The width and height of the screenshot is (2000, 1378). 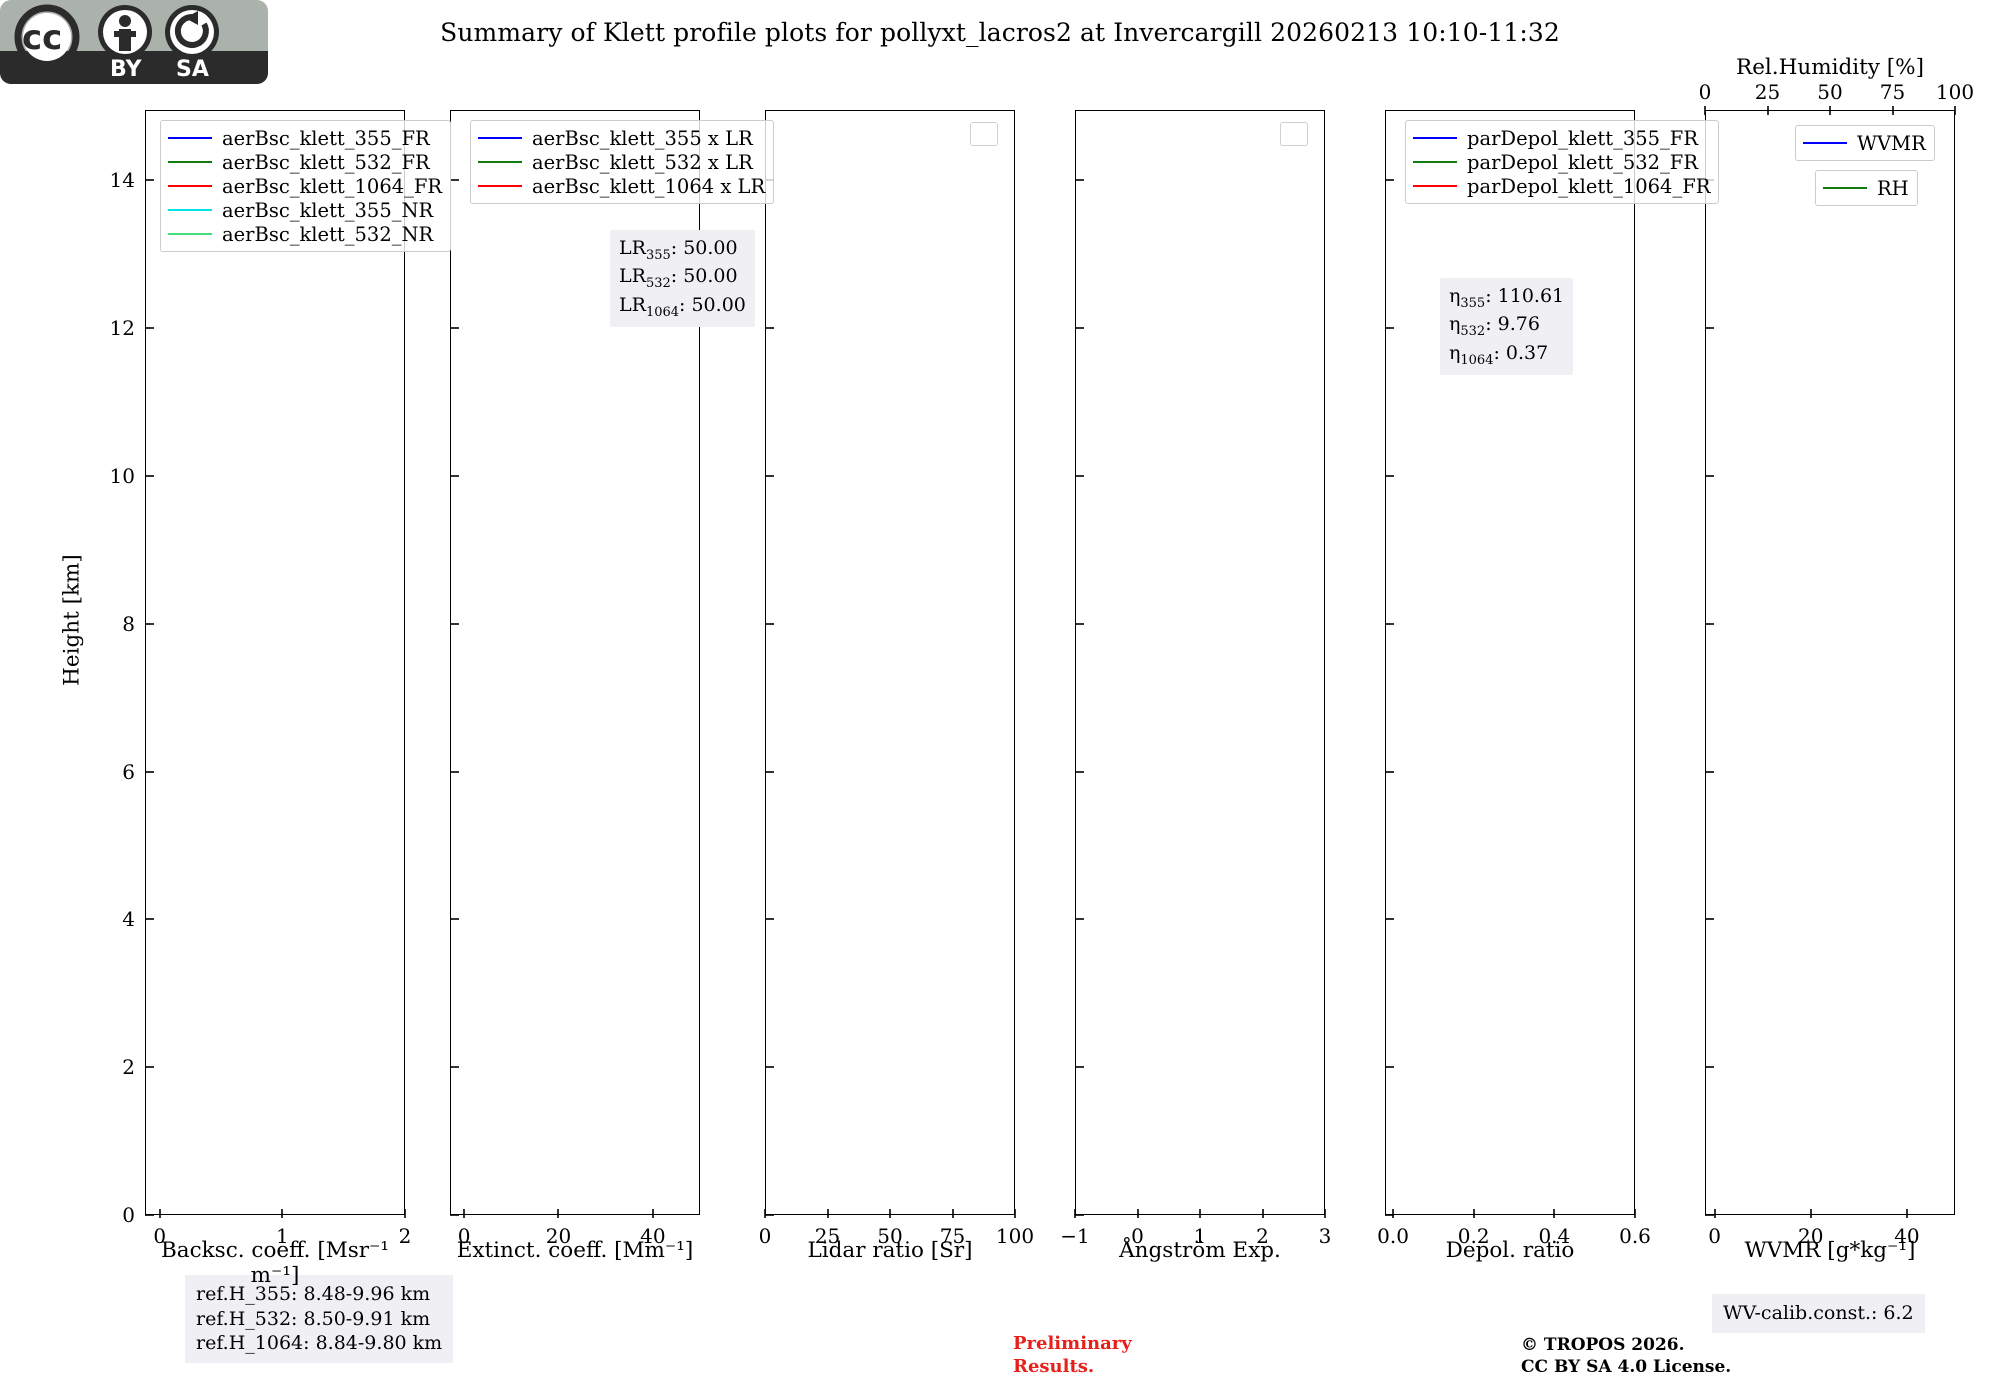 What do you see at coordinates (1767, 92) in the screenshot?
I see `top-x-tick: 25` at bounding box center [1767, 92].